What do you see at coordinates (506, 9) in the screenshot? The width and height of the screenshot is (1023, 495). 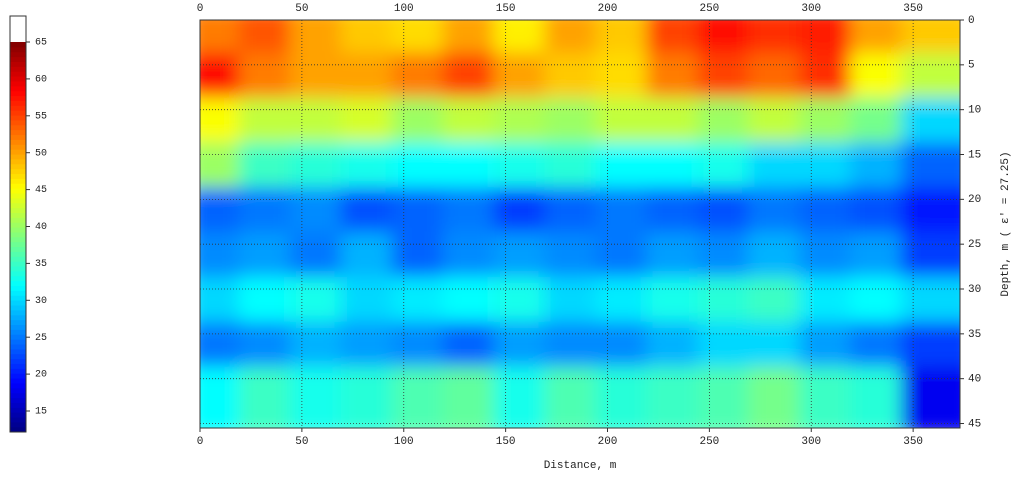 I see `x-tick-label-top: 150` at bounding box center [506, 9].